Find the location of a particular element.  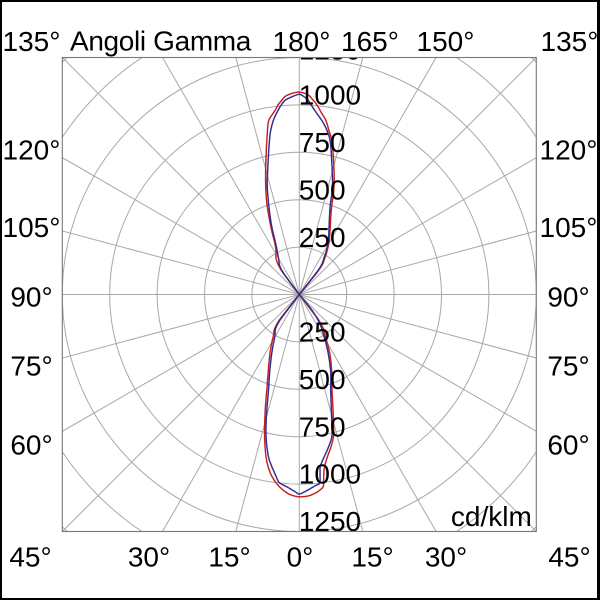

svg-text: 165° is located at coordinates (370, 41).